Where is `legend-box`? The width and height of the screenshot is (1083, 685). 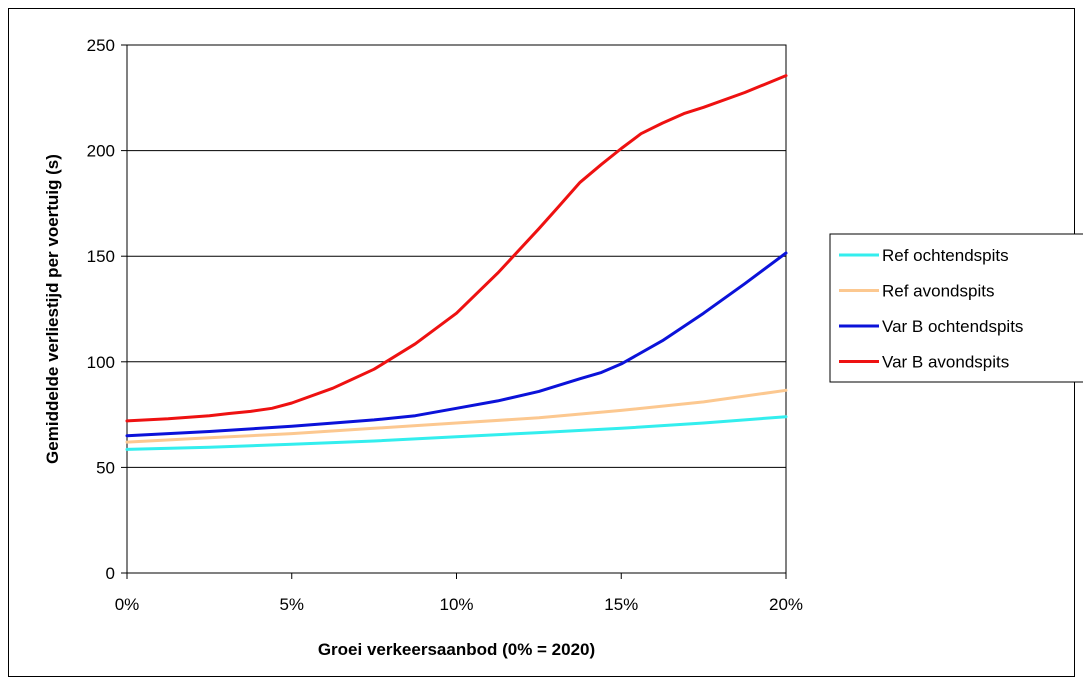
legend-box is located at coordinates (956, 308).